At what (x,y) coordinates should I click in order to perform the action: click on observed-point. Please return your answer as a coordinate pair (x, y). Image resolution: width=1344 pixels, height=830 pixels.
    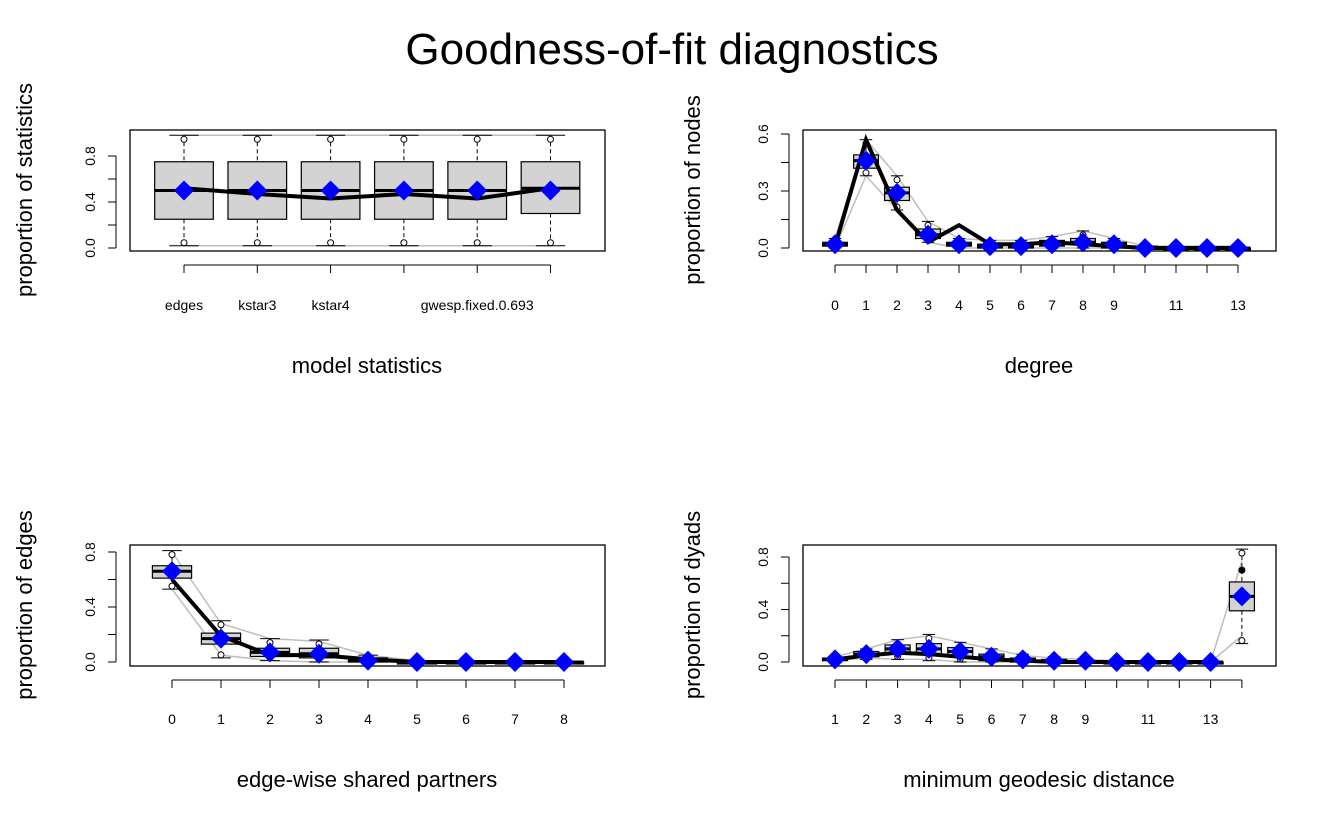
    Looking at the image, I should click on (1242, 570).